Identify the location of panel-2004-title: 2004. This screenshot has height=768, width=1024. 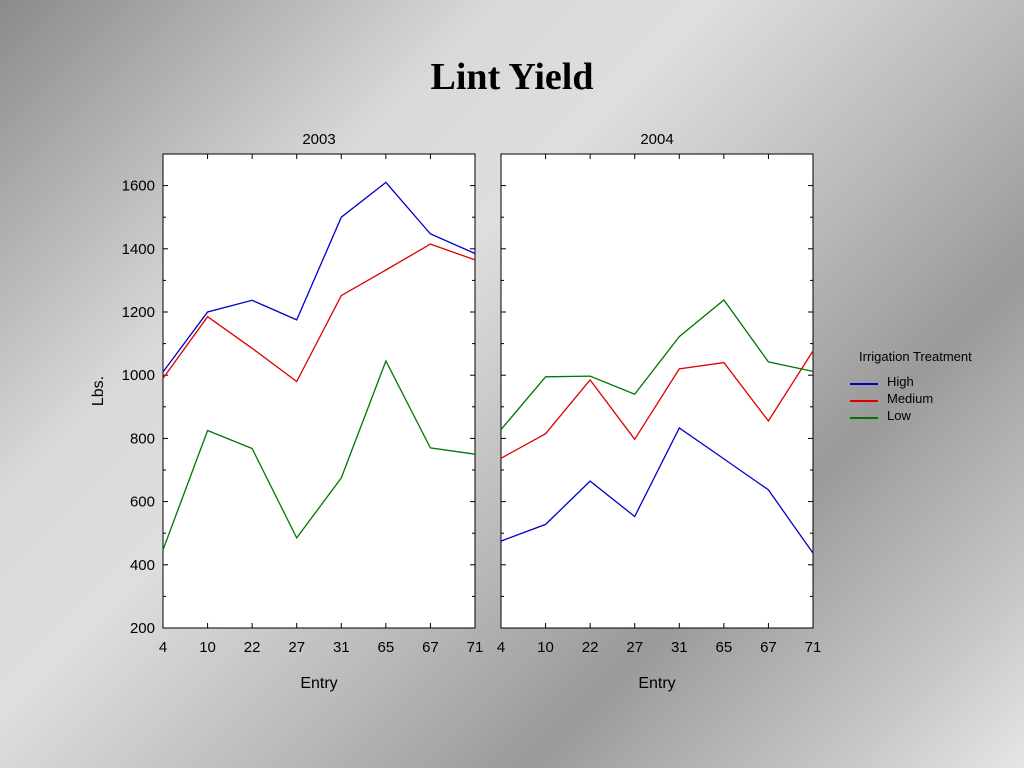
(656, 139).